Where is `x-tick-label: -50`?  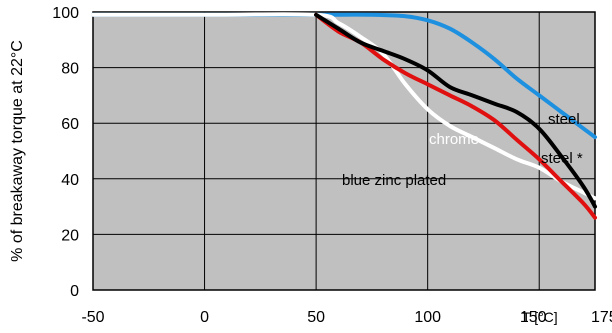
x-tick-label: -50 is located at coordinates (92, 317).